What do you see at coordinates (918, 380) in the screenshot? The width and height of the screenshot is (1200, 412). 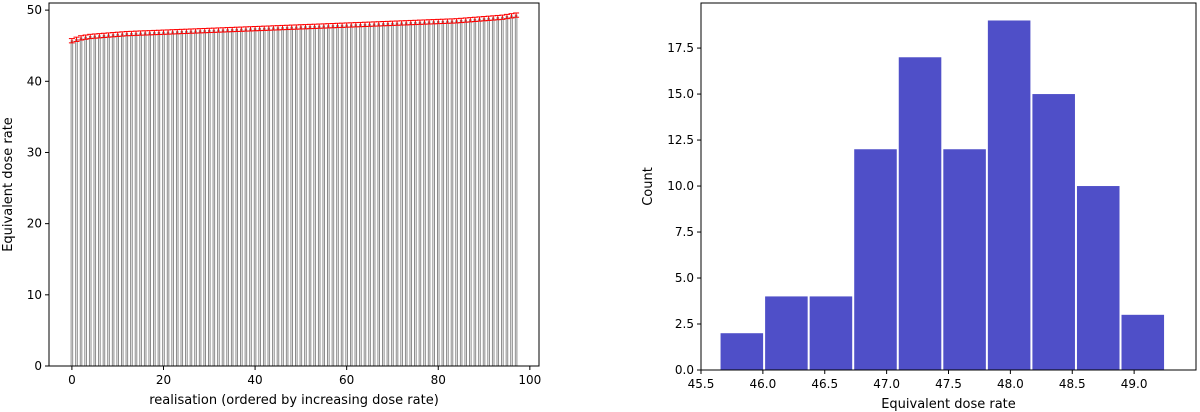 I see `x-axis-ticks: 45.5 46.0 46.5 47.0 47.5 48.0 48.5 49.0` at bounding box center [918, 380].